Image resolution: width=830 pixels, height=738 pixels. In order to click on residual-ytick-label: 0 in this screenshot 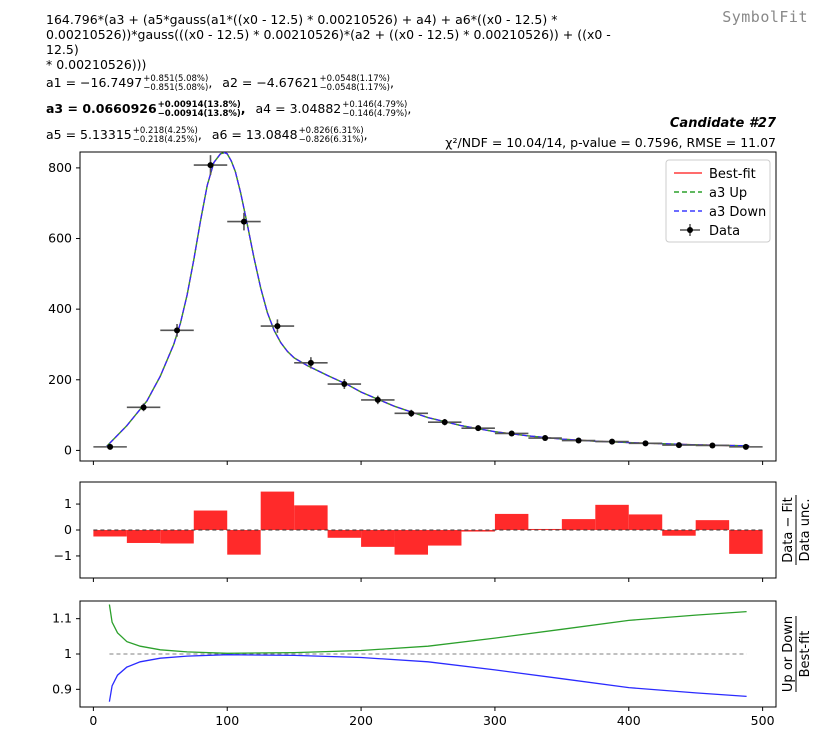, I will do `click(68, 529)`.